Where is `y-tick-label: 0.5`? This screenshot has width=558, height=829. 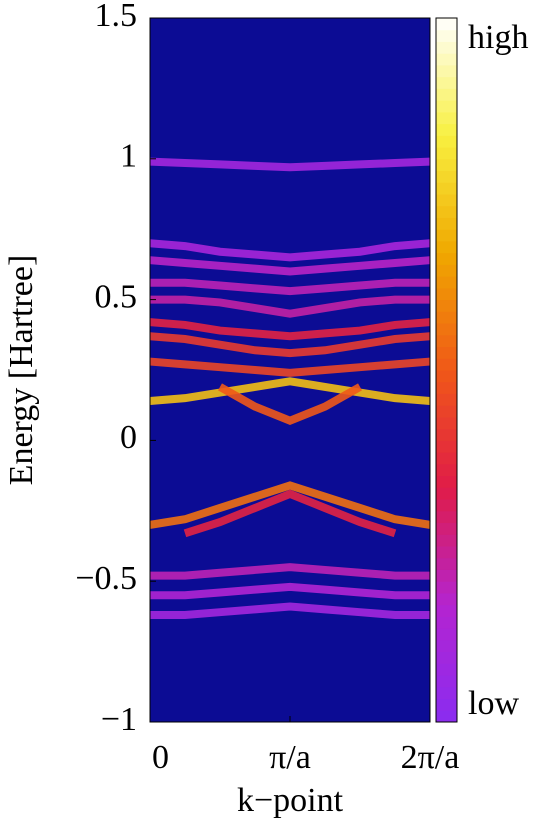
y-tick-label: 0.5 is located at coordinates (116, 296).